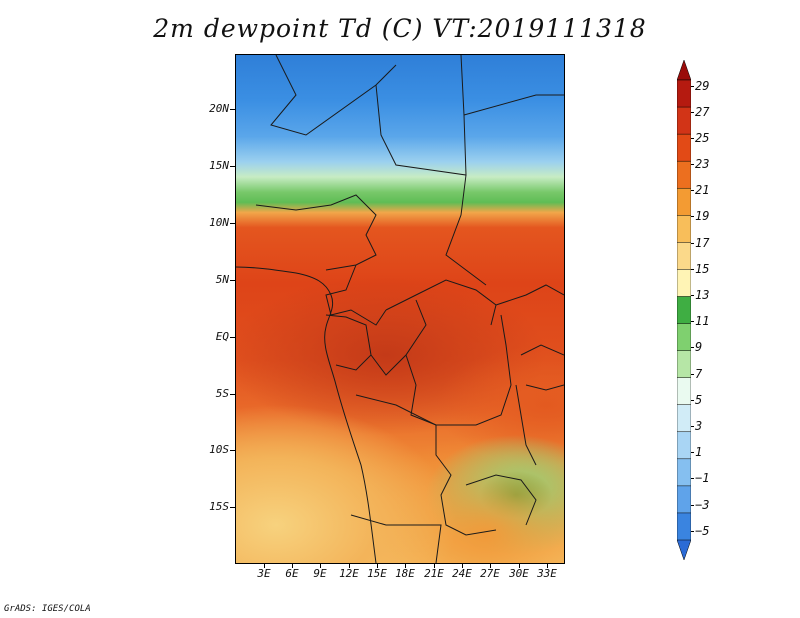  What do you see at coordinates (333, 95) in the screenshot?
I see `border-sahara` at bounding box center [333, 95].